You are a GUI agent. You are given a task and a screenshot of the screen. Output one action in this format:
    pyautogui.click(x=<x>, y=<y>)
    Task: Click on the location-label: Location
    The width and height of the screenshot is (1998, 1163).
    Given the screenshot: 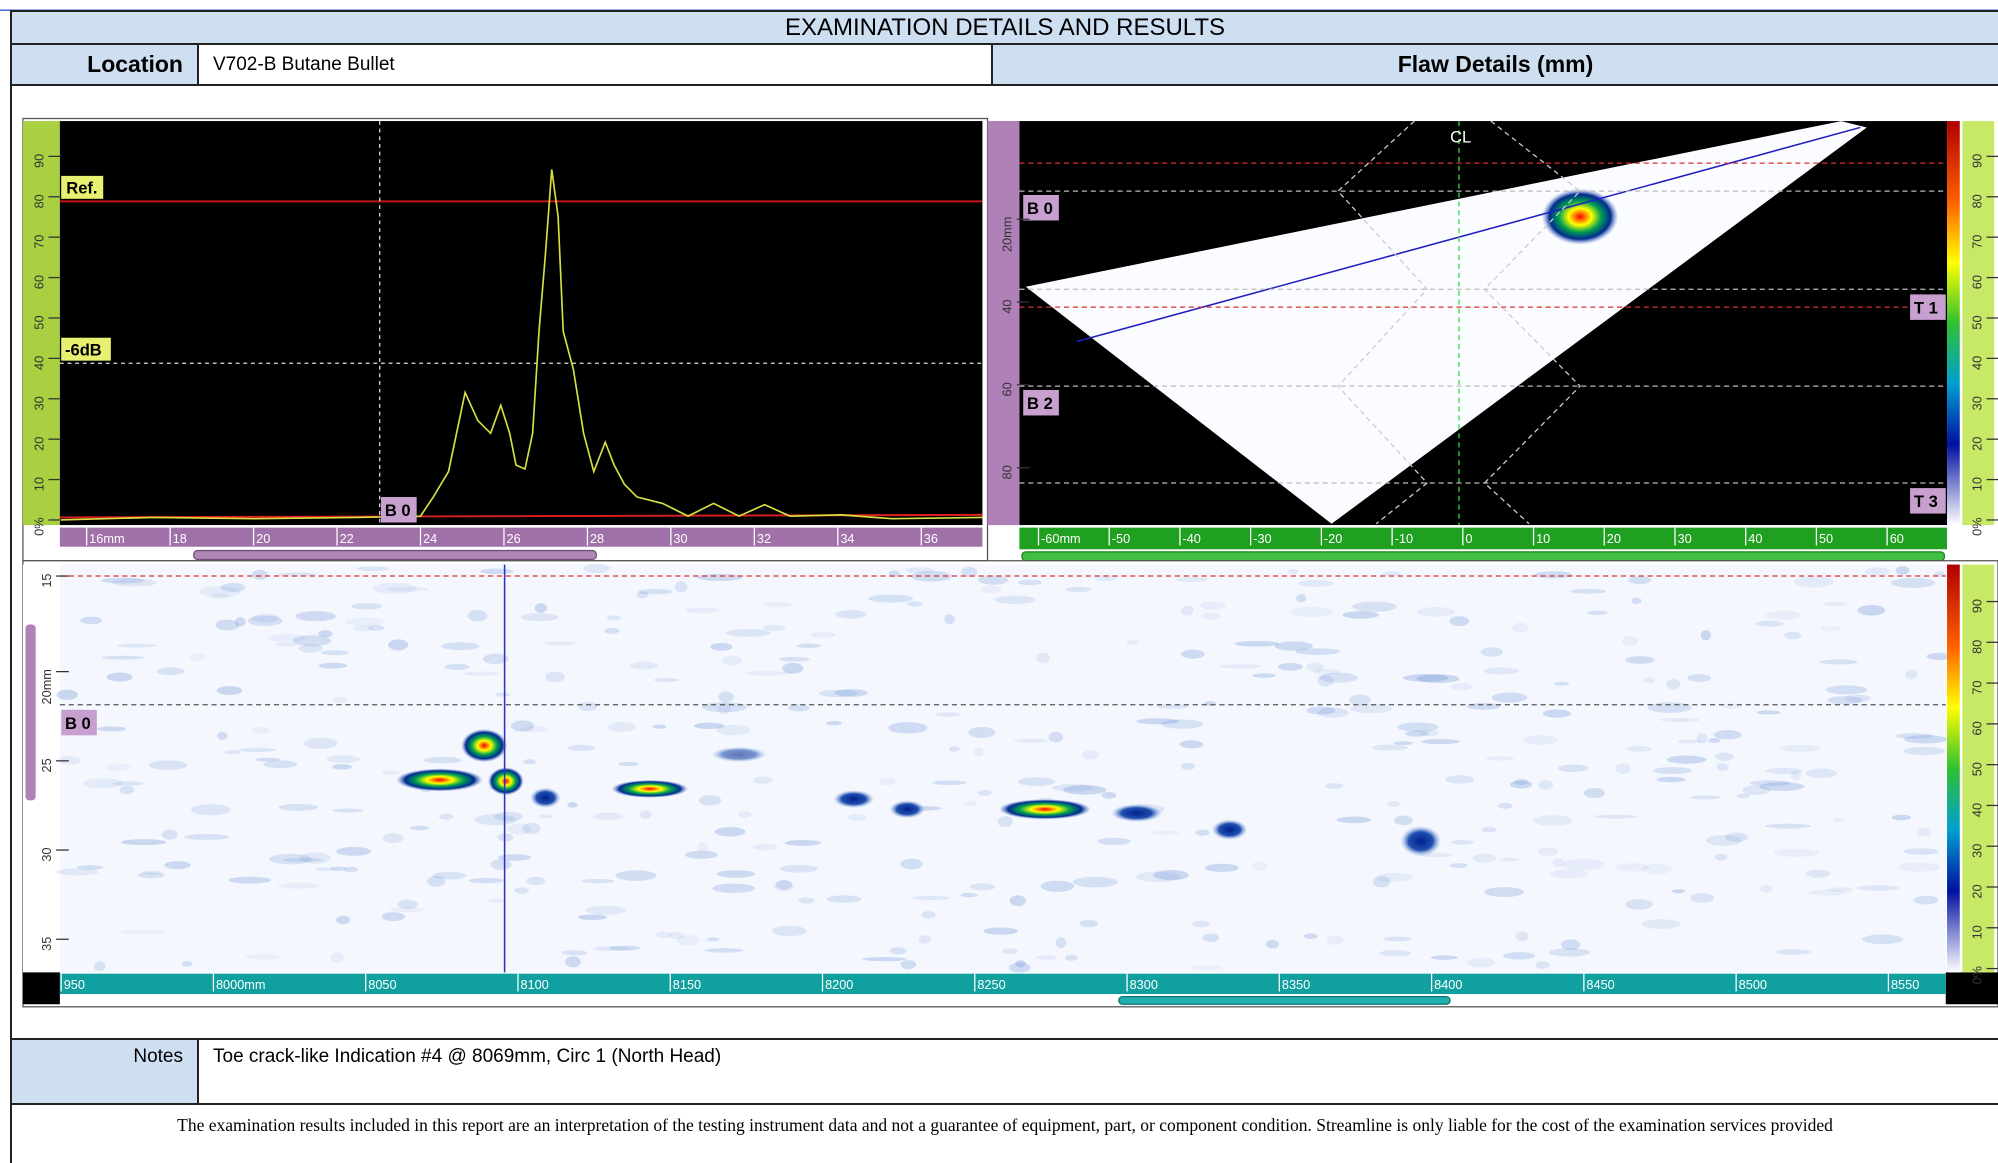 What is the action you would take?
    pyautogui.click(x=135, y=64)
    